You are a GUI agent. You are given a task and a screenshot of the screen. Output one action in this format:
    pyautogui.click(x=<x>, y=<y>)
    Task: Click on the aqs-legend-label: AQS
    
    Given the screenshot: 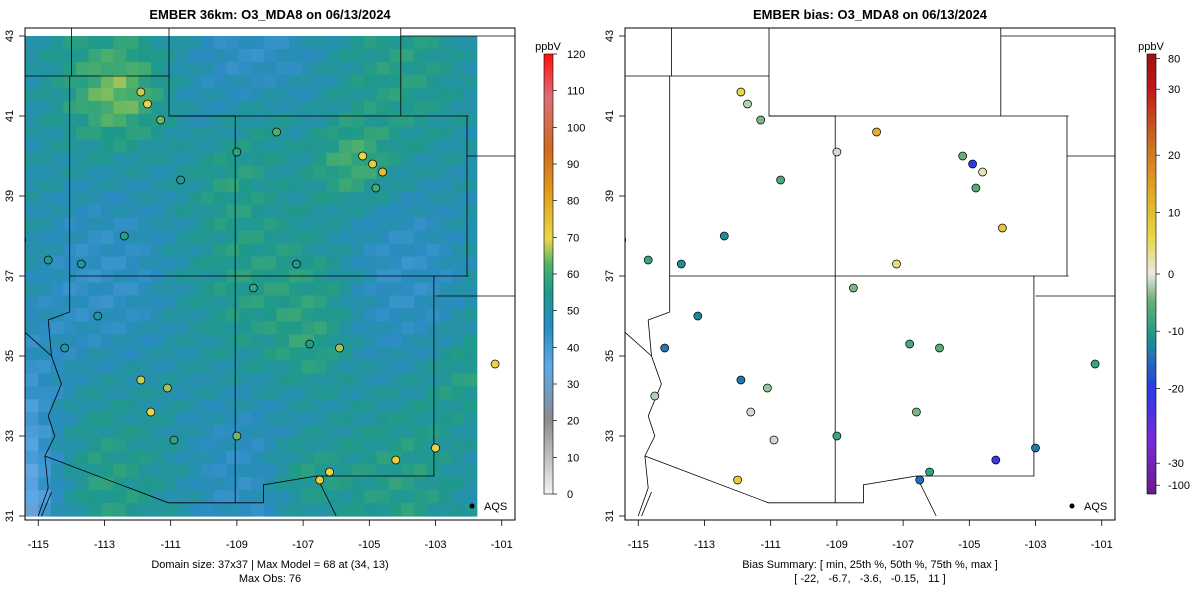 What is the action you would take?
    pyautogui.click(x=495, y=507)
    